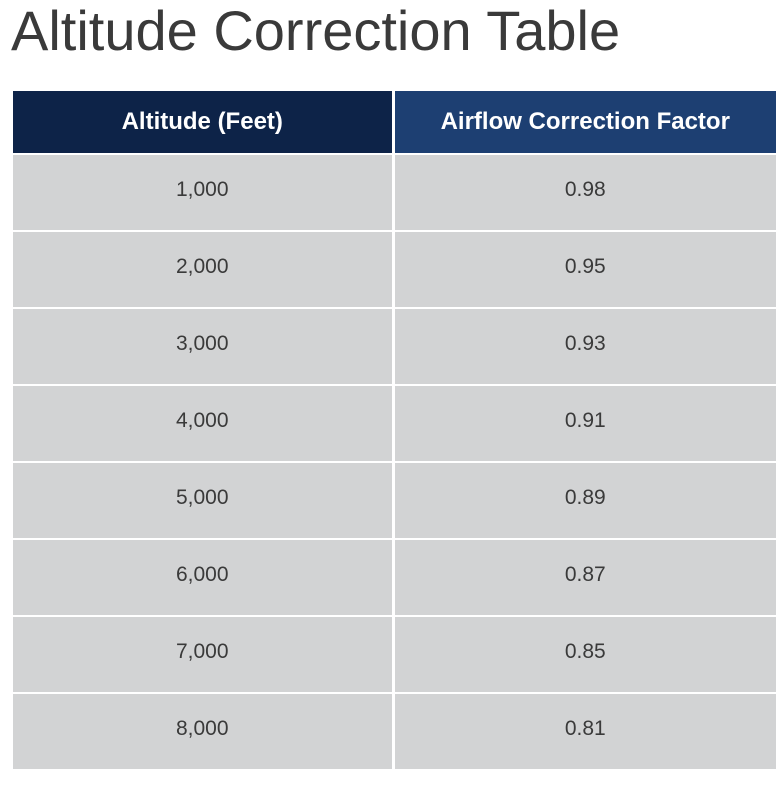 This screenshot has width=777, height=792. Describe the element at coordinates (584, 501) in the screenshot. I see `cell-correction-factor: 0.89` at that location.